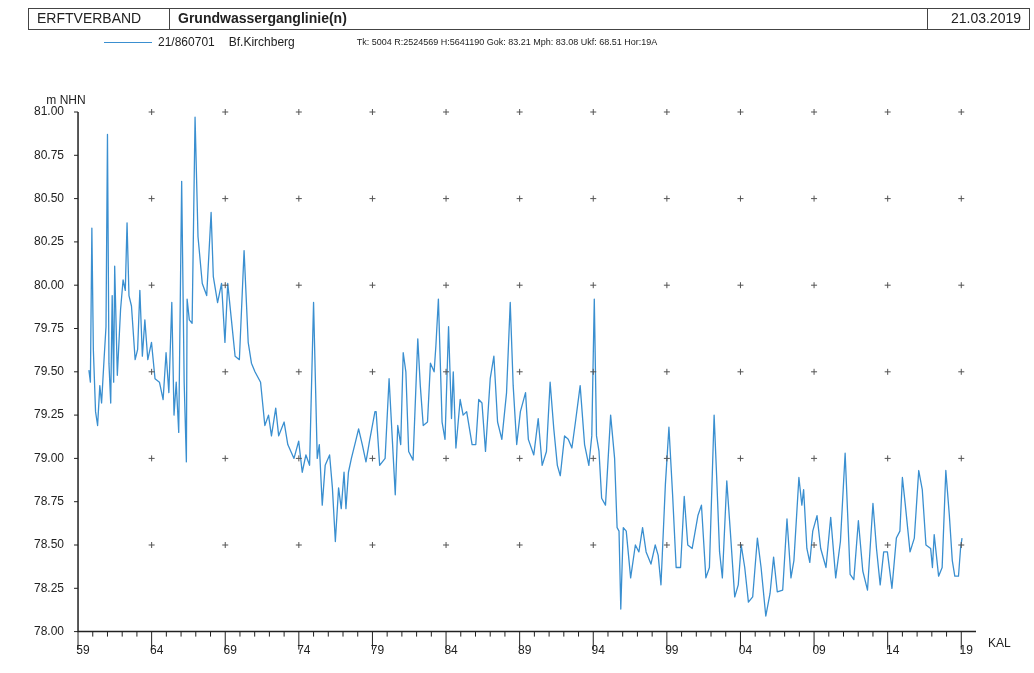 Image resolution: width=1034 pixels, height=673 pixels. What do you see at coordinates (49, 501) in the screenshot?
I see `y-tick-label: 78.75` at bounding box center [49, 501].